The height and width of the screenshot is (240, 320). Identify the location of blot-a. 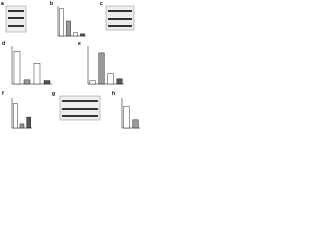
(16, 19).